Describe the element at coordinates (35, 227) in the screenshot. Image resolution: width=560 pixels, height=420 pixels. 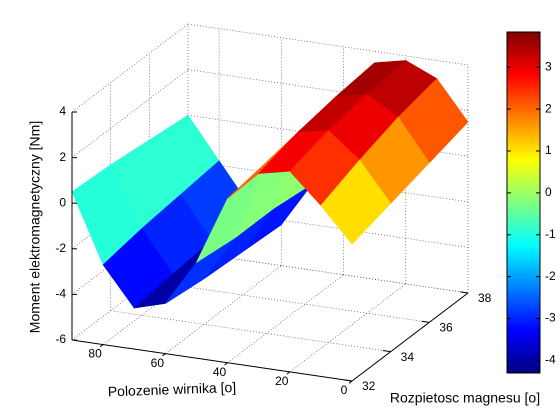
I see `z-axis-label: Moment elektromagnetyczny [Nm]` at that location.